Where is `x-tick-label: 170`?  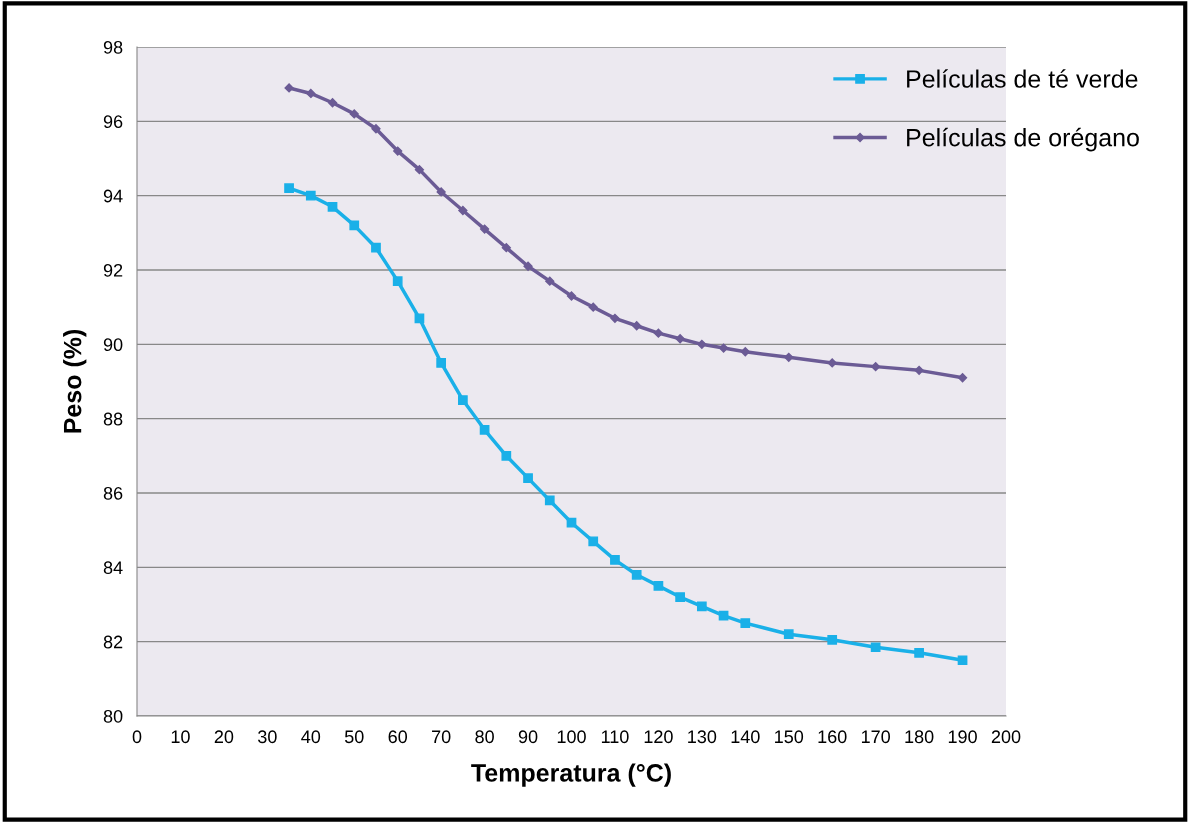
x-tick-label: 170 is located at coordinates (876, 737).